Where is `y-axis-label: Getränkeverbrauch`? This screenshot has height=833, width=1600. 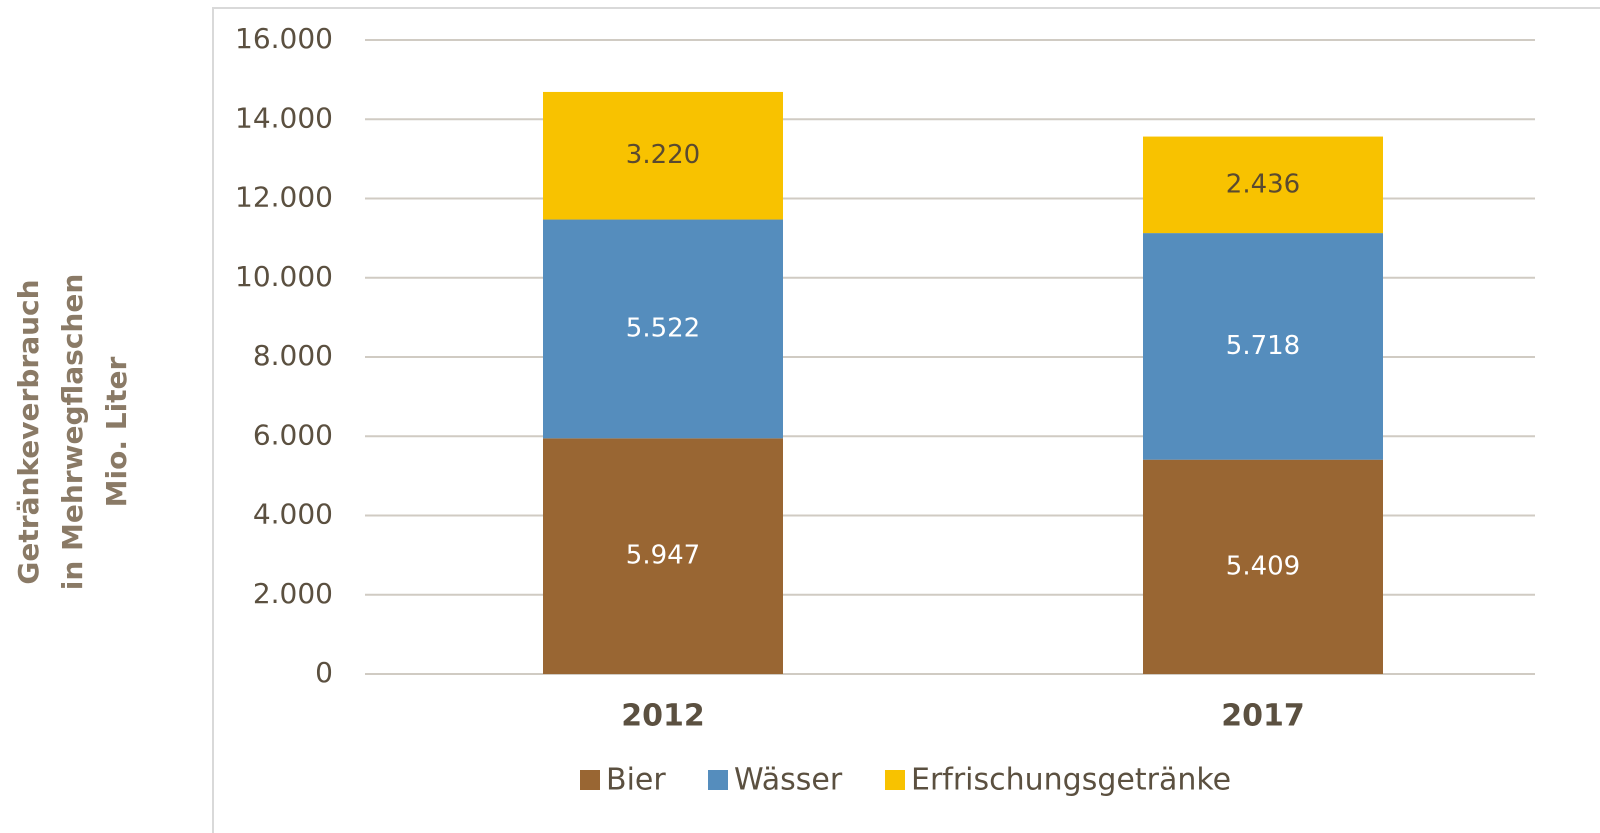 y-axis-label: Getränkeverbrauch is located at coordinates (28, 431).